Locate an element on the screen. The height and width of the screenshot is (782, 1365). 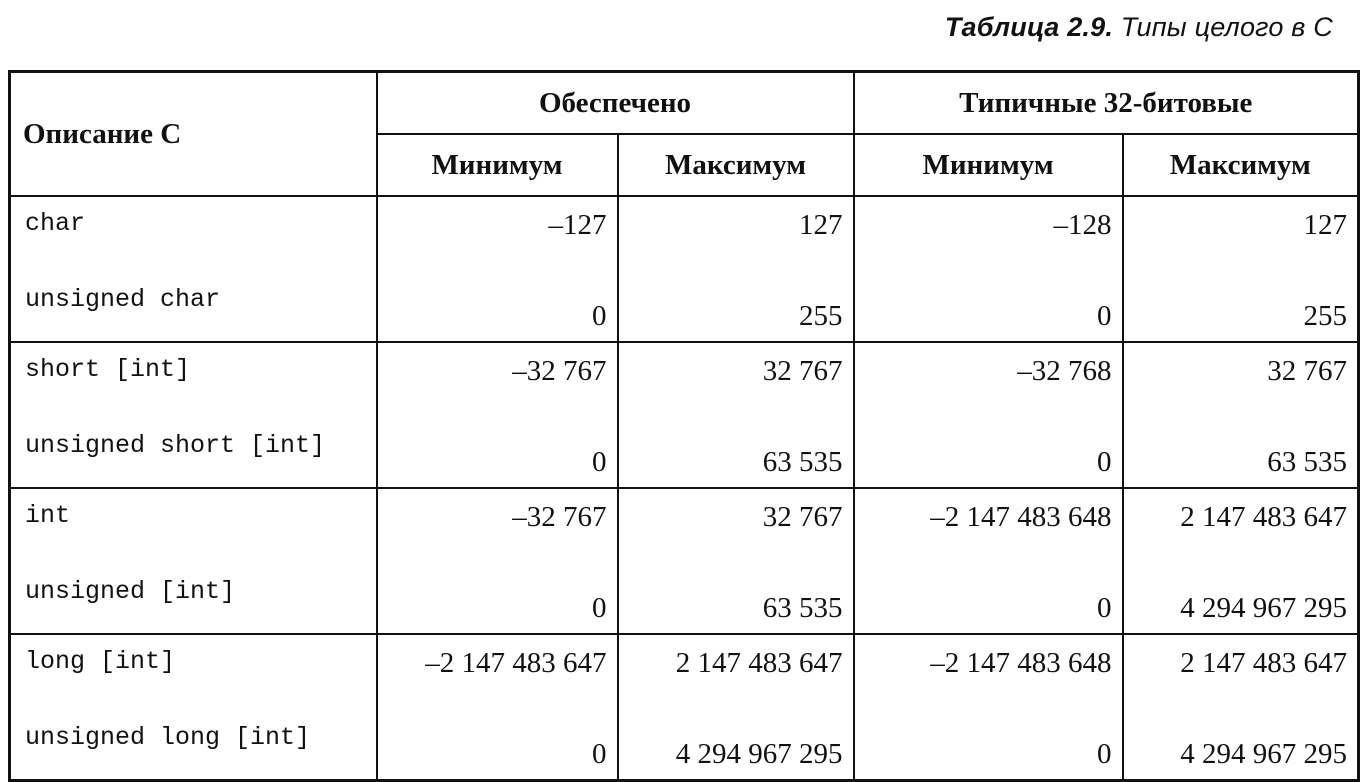
header-guaranteed-min: Минимум is located at coordinates (497, 165).